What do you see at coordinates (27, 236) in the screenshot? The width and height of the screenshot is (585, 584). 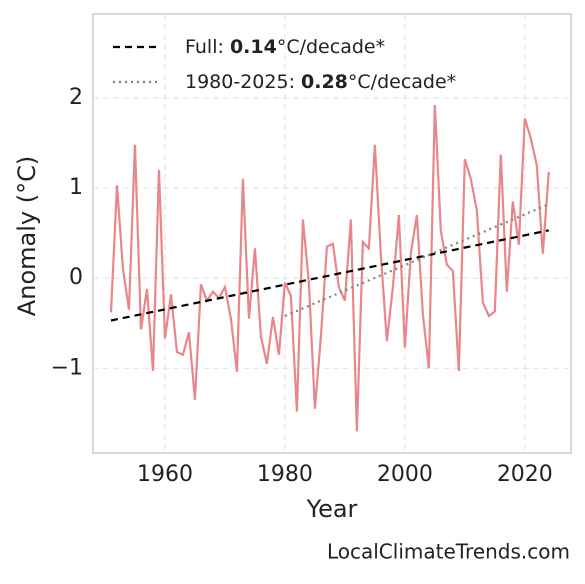 I see `y-axis-label: Anomaly (°C)` at bounding box center [27, 236].